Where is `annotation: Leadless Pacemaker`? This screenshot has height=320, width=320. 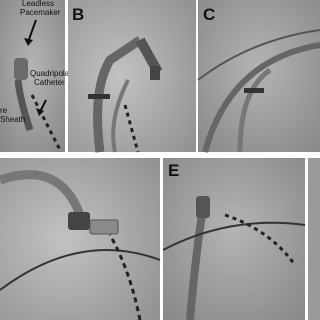
annotation: Leadless Pacemaker is located at coordinates (40, 8).